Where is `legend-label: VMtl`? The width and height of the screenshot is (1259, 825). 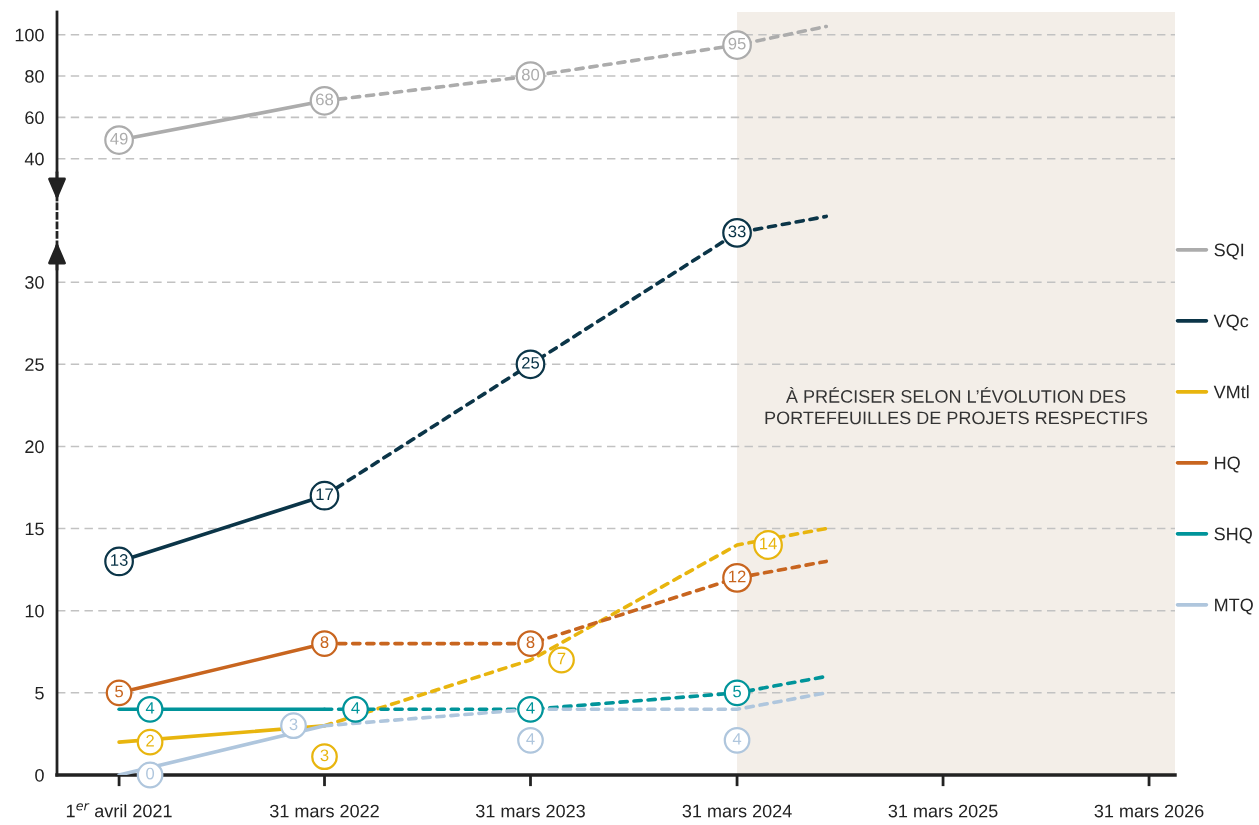 legend-label: VMtl is located at coordinates (1231, 392).